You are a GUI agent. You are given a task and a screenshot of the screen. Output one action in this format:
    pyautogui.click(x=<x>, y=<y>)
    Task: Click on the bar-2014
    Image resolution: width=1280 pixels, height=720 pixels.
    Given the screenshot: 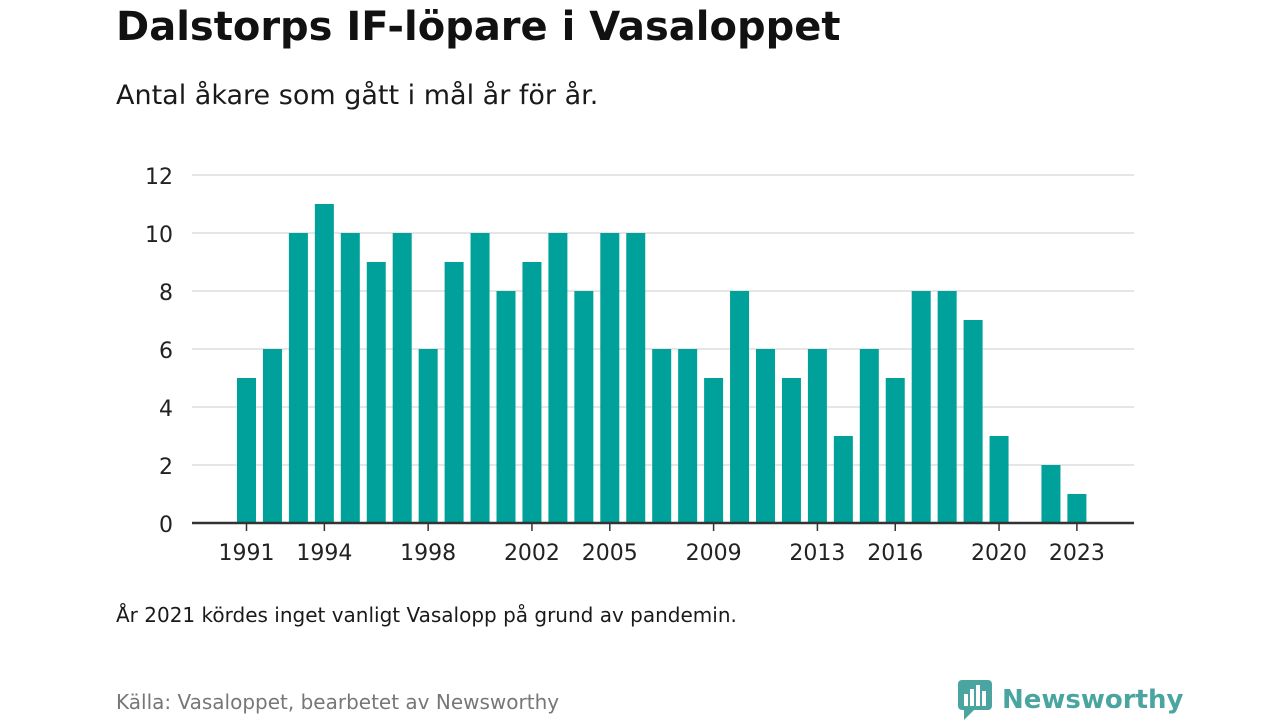 What is the action you would take?
    pyautogui.click(x=843, y=479)
    